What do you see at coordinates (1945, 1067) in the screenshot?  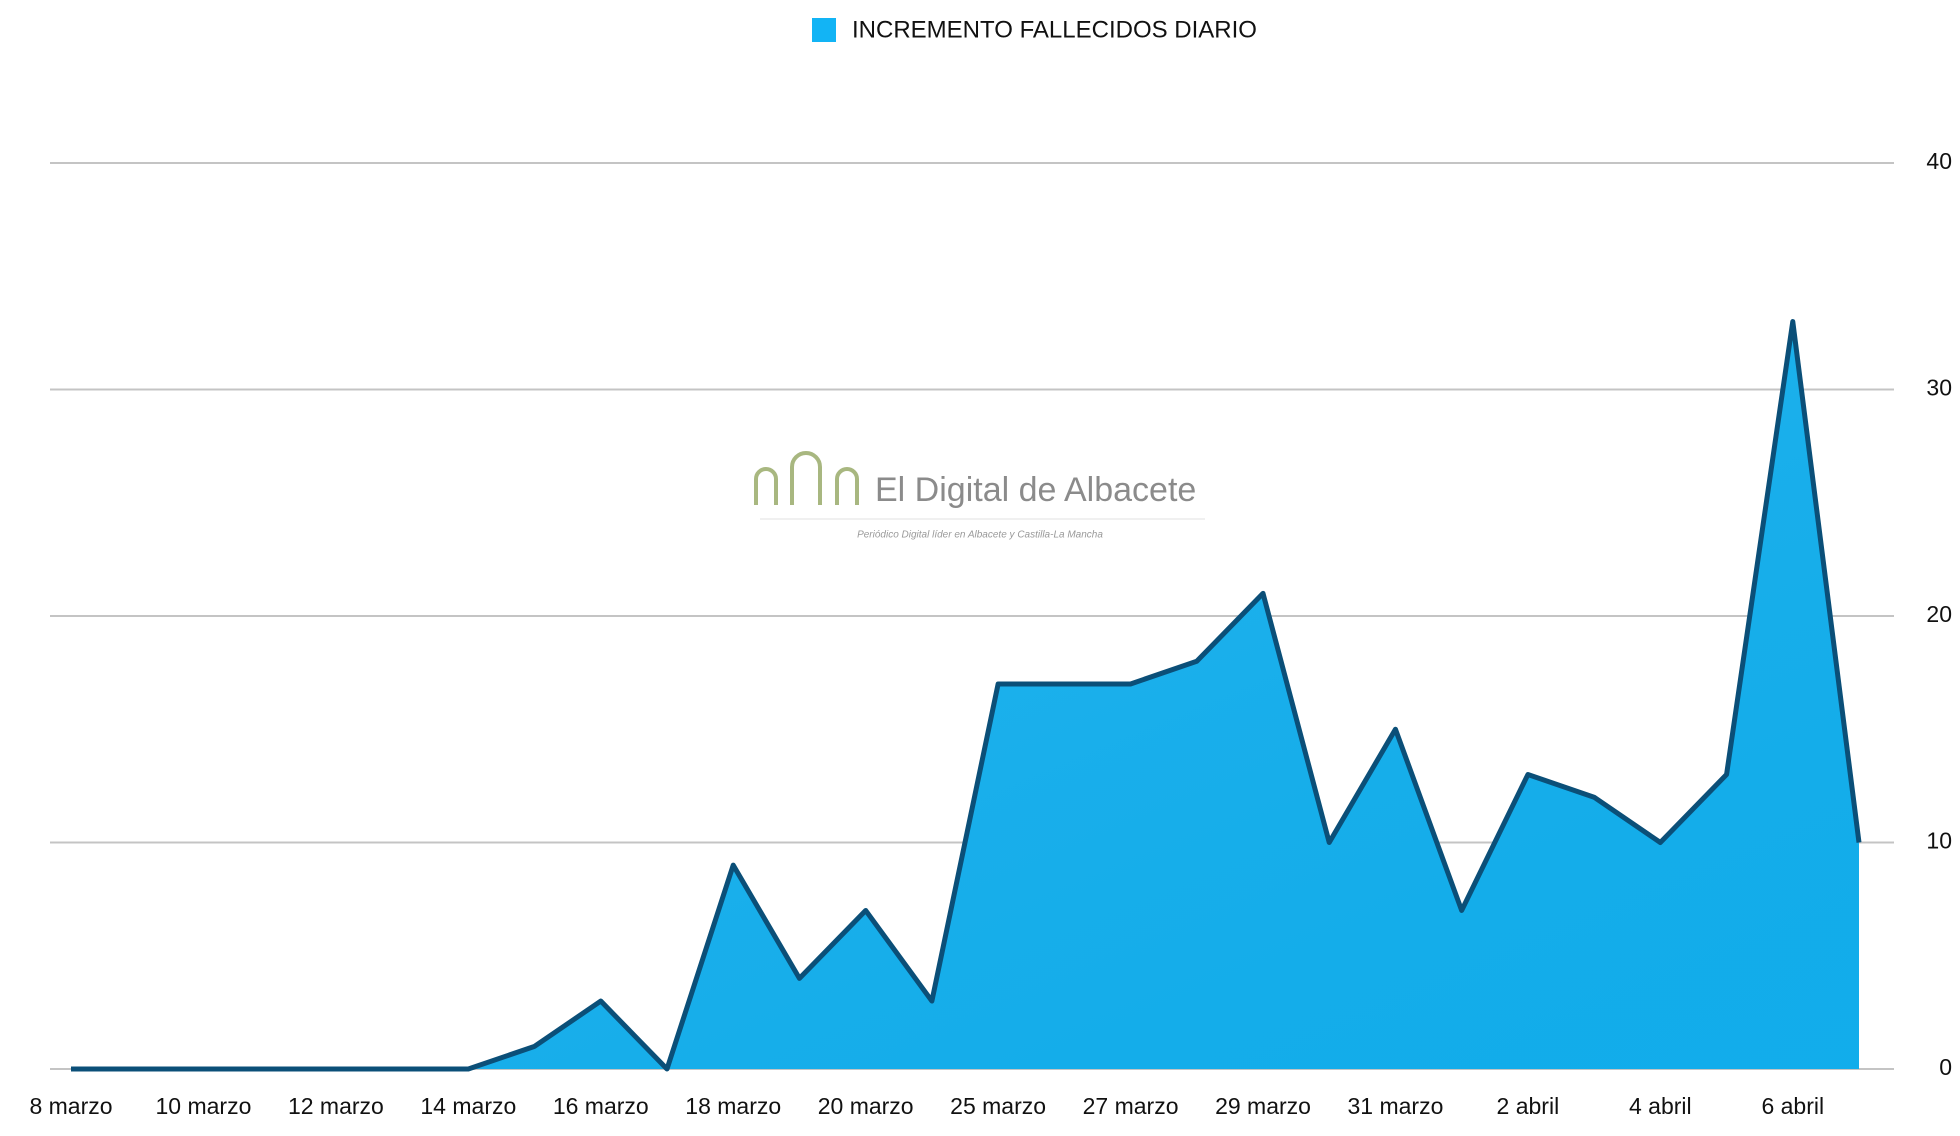 I see `y-tick-label: 0` at bounding box center [1945, 1067].